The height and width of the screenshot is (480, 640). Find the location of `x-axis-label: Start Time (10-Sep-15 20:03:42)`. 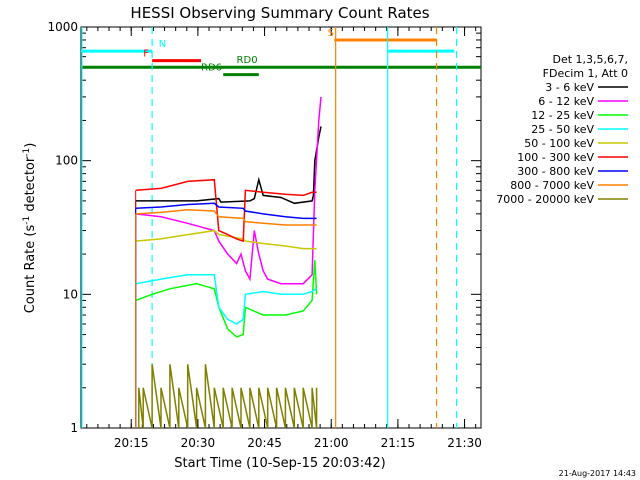

x-axis-label: Start Time (10-Sep-15 20:03:42) is located at coordinates (279, 463).